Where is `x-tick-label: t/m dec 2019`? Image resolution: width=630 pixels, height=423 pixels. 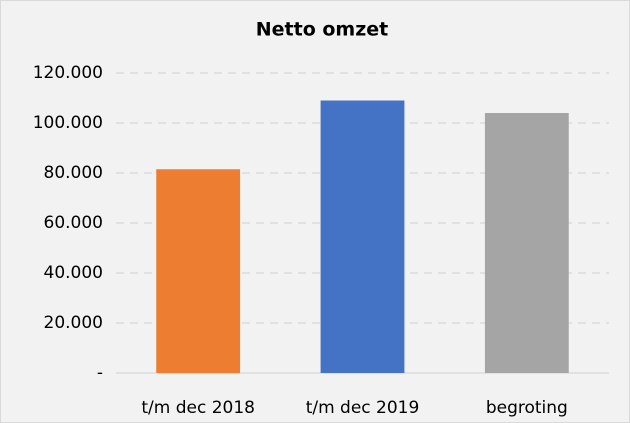 x-tick-label: t/m dec 2019 is located at coordinates (363, 408).